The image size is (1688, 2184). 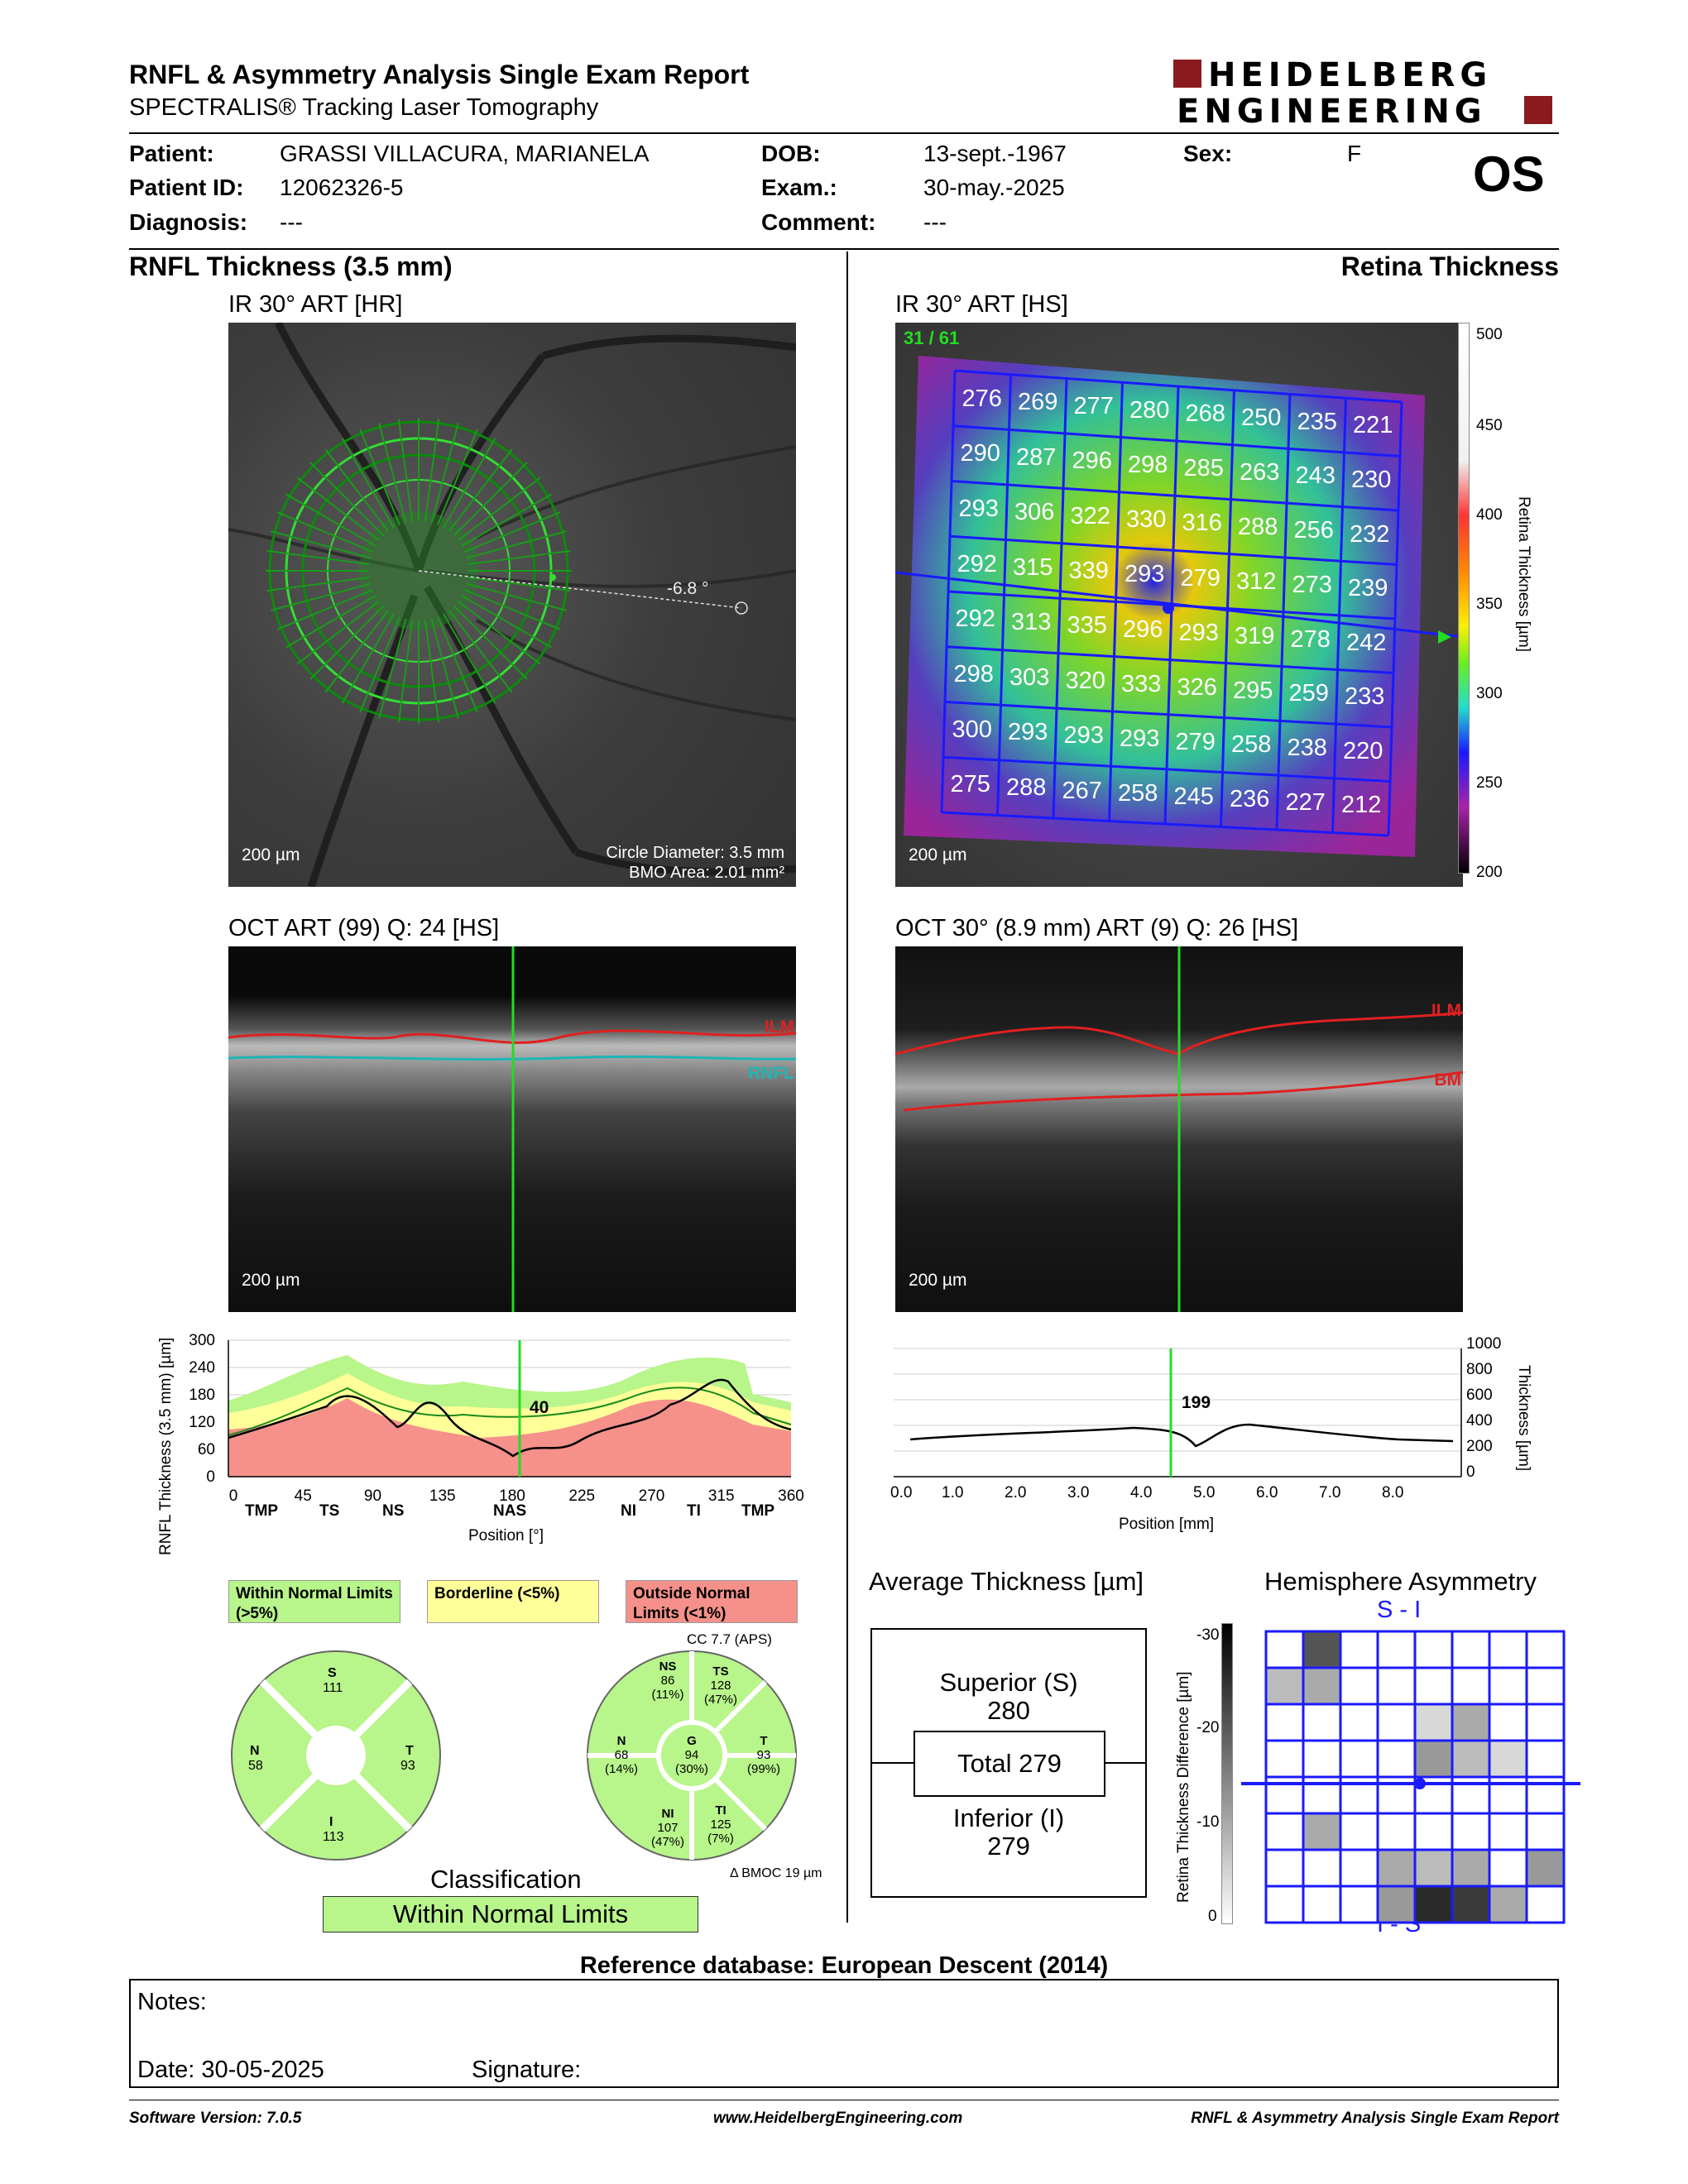 I want to click on rnfl-xtick: 315, so click(x=721, y=1496).